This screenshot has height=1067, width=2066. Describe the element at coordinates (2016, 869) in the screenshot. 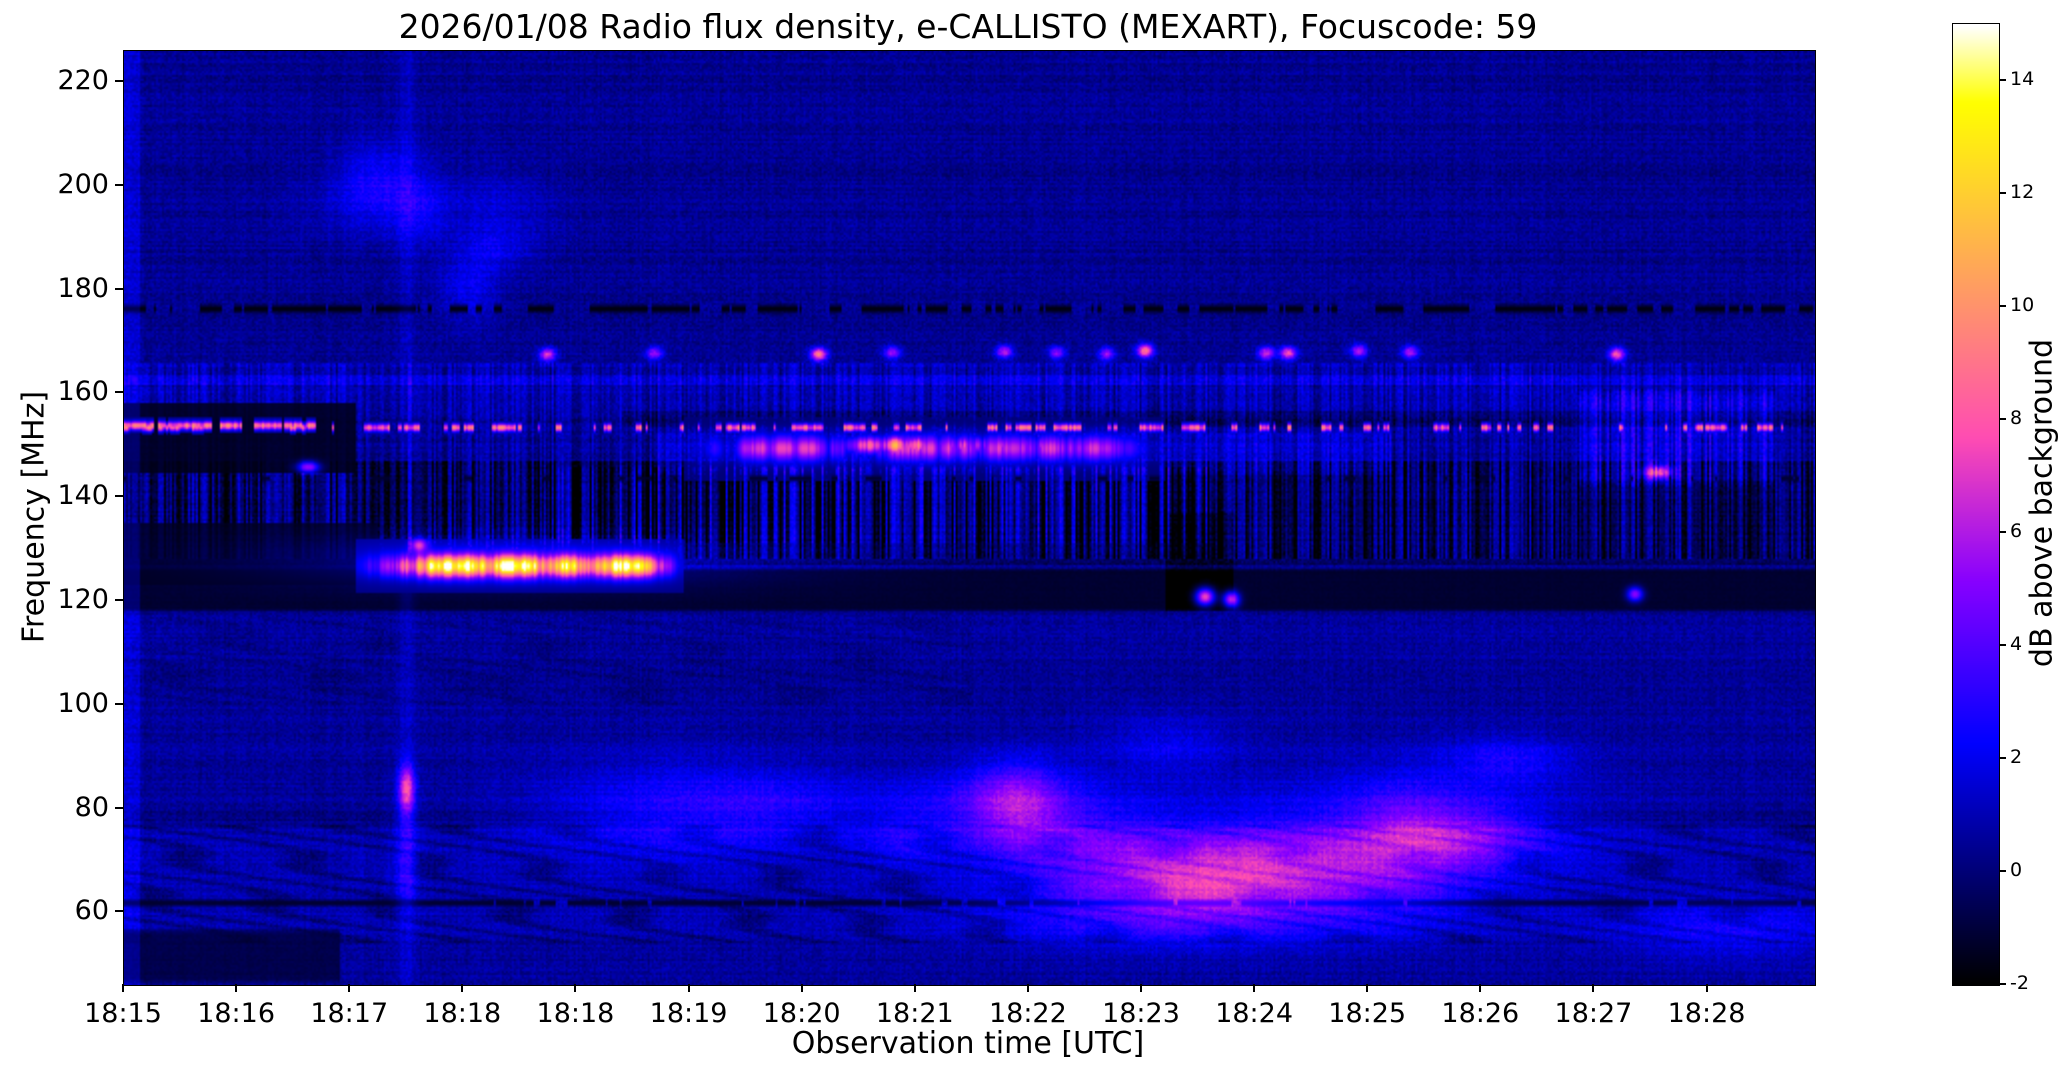

I see `colorbar-tick-label: 0` at that location.